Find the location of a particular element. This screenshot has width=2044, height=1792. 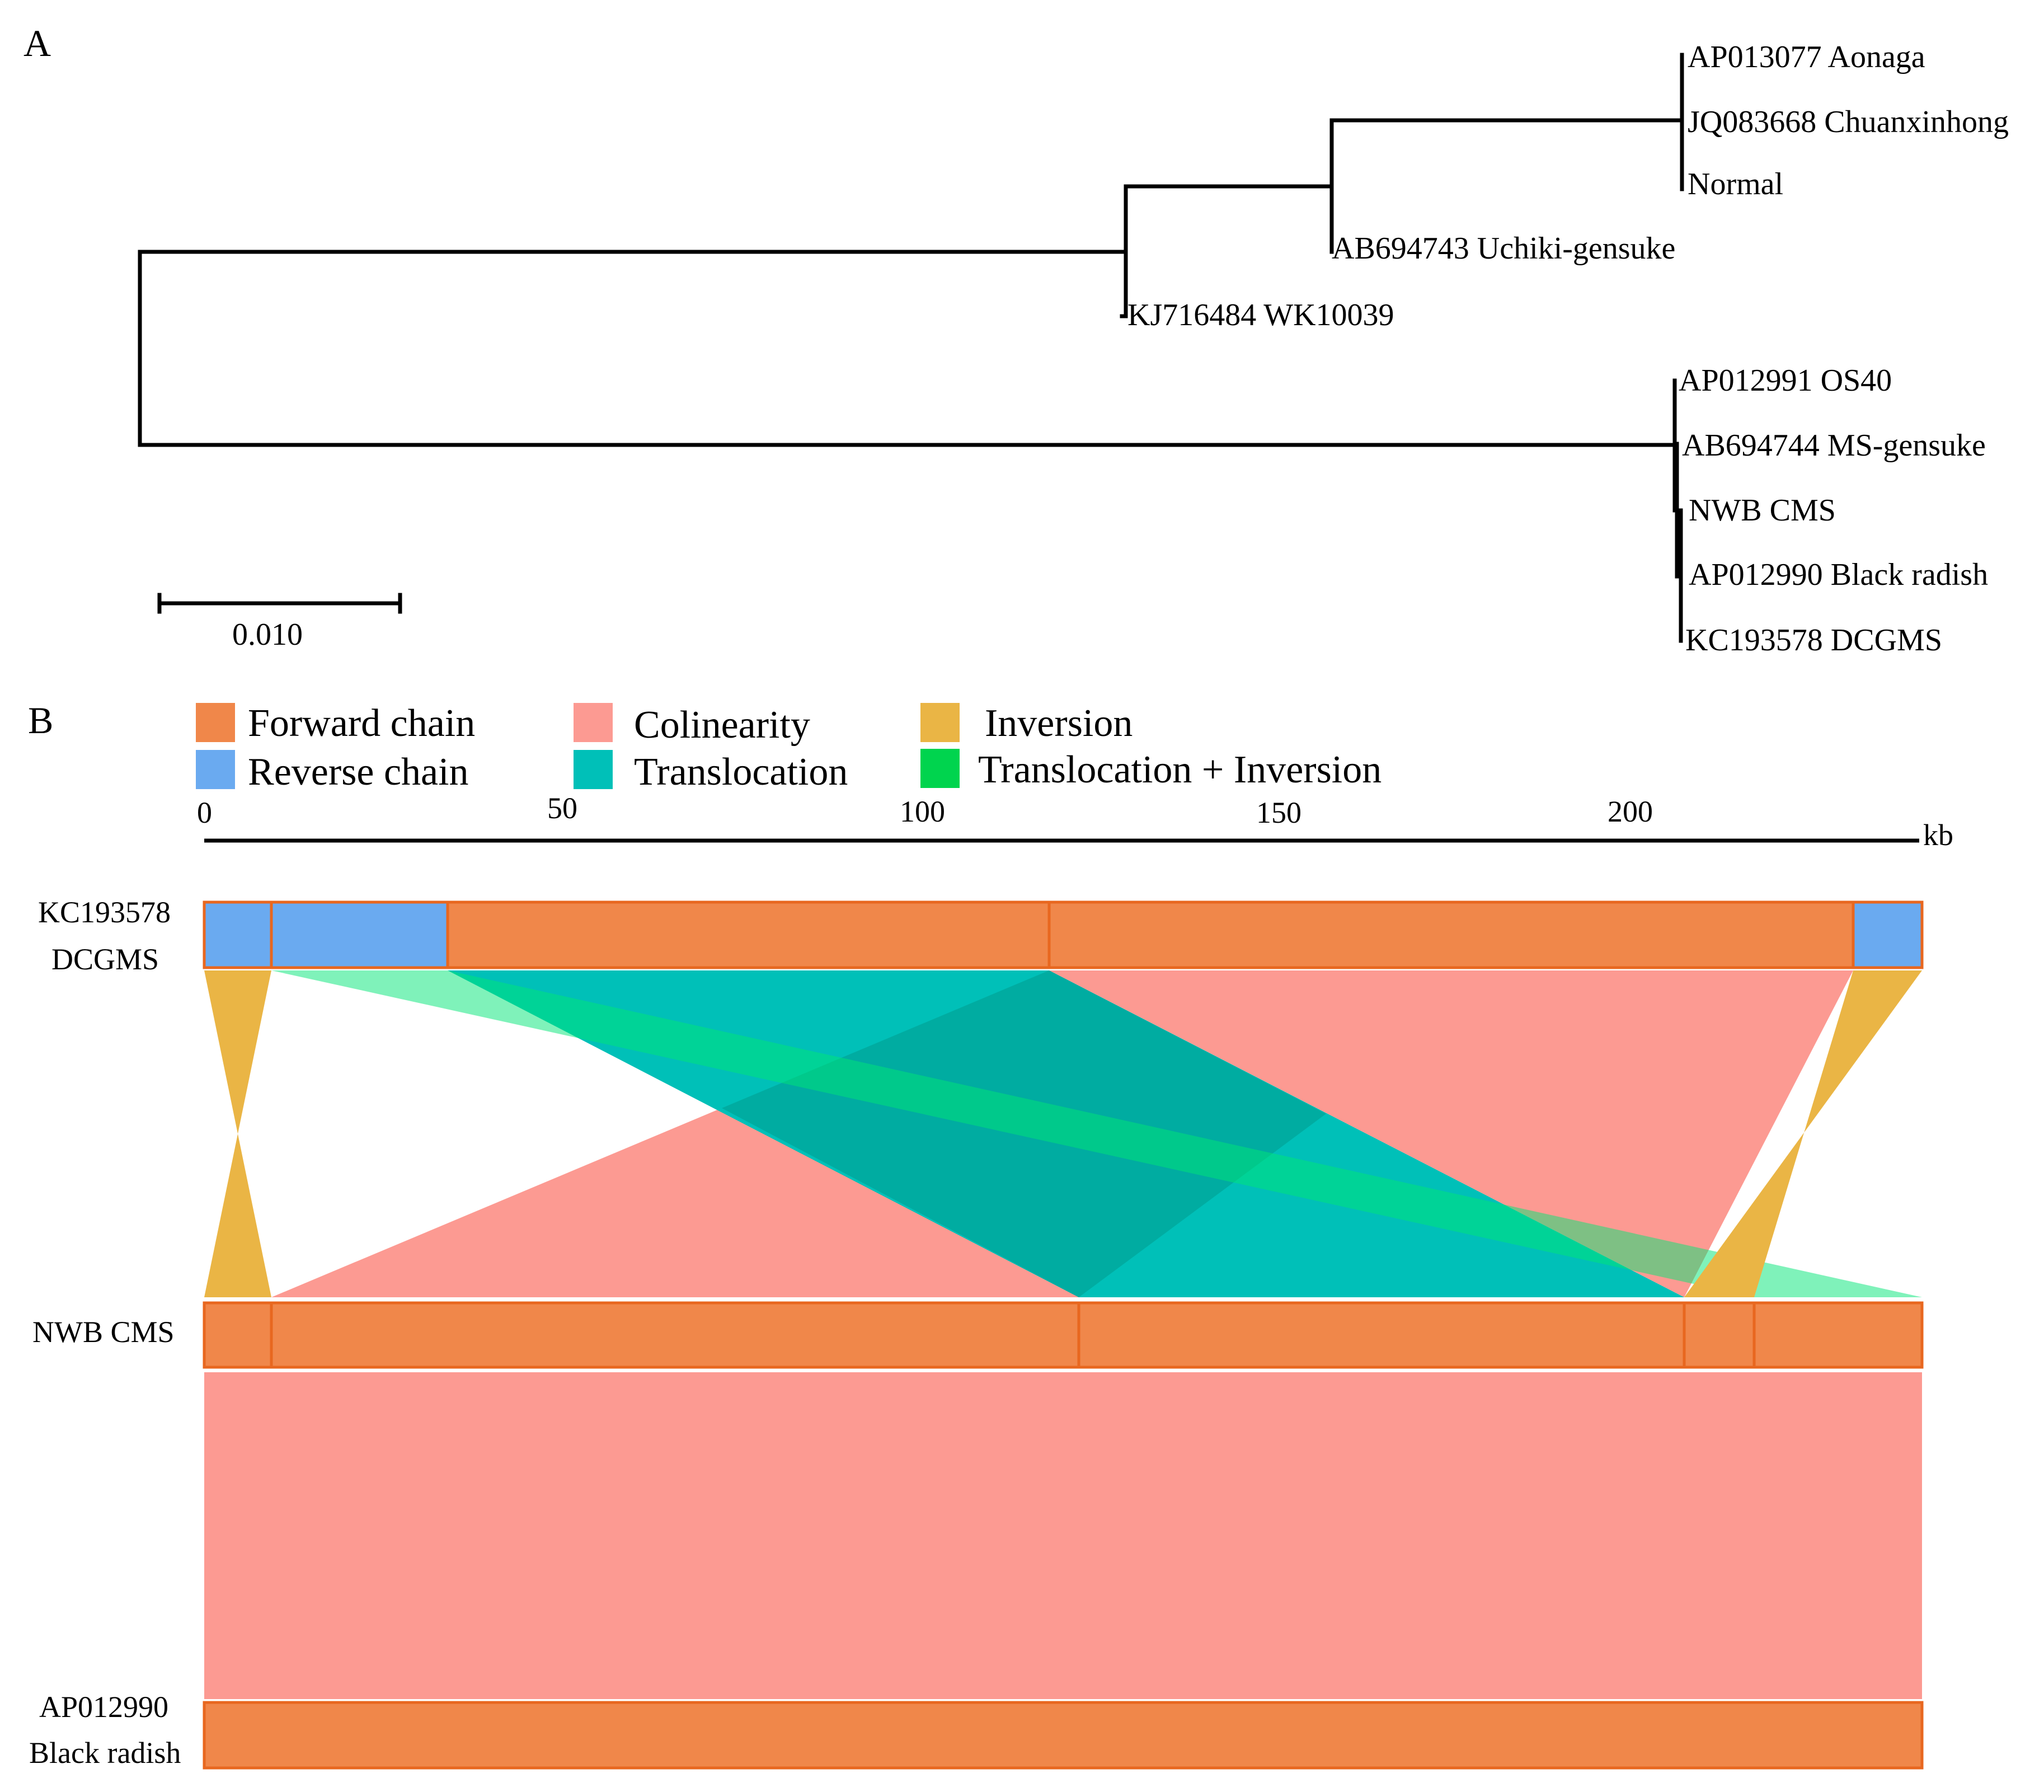

legend-swatch-colinearity is located at coordinates (593, 722).